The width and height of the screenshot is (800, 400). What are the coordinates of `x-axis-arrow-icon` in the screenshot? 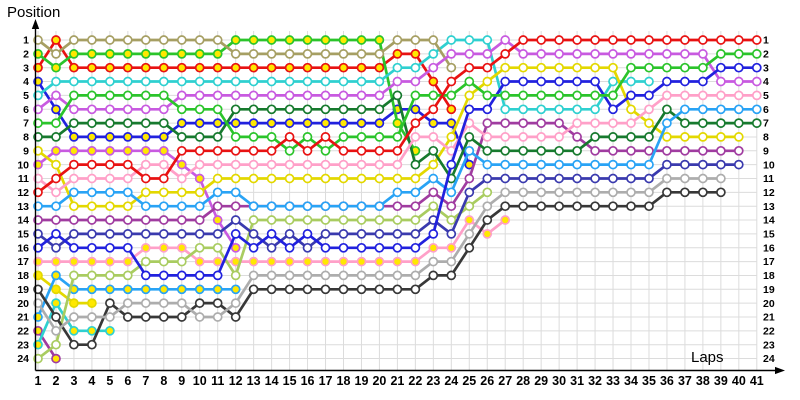 It's located at (780, 370).